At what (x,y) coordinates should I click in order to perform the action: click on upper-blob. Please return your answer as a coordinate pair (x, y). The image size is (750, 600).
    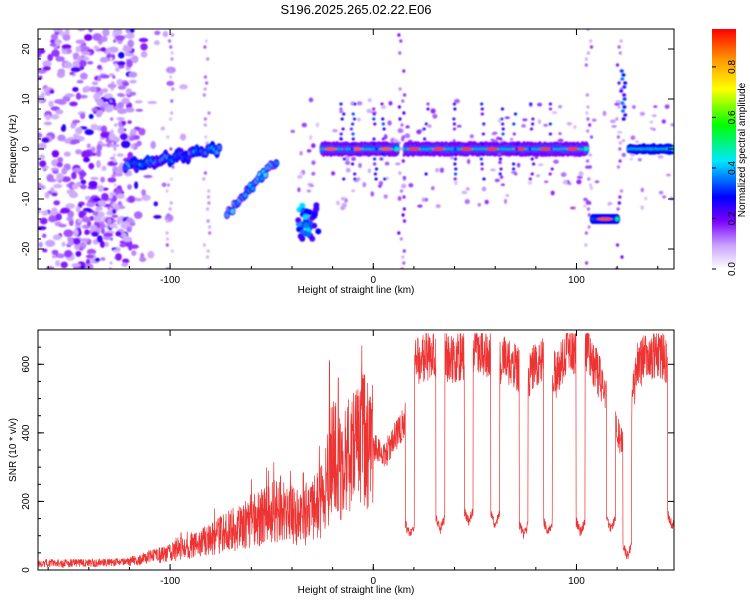
    Looking at the image, I should click on (624, 107).